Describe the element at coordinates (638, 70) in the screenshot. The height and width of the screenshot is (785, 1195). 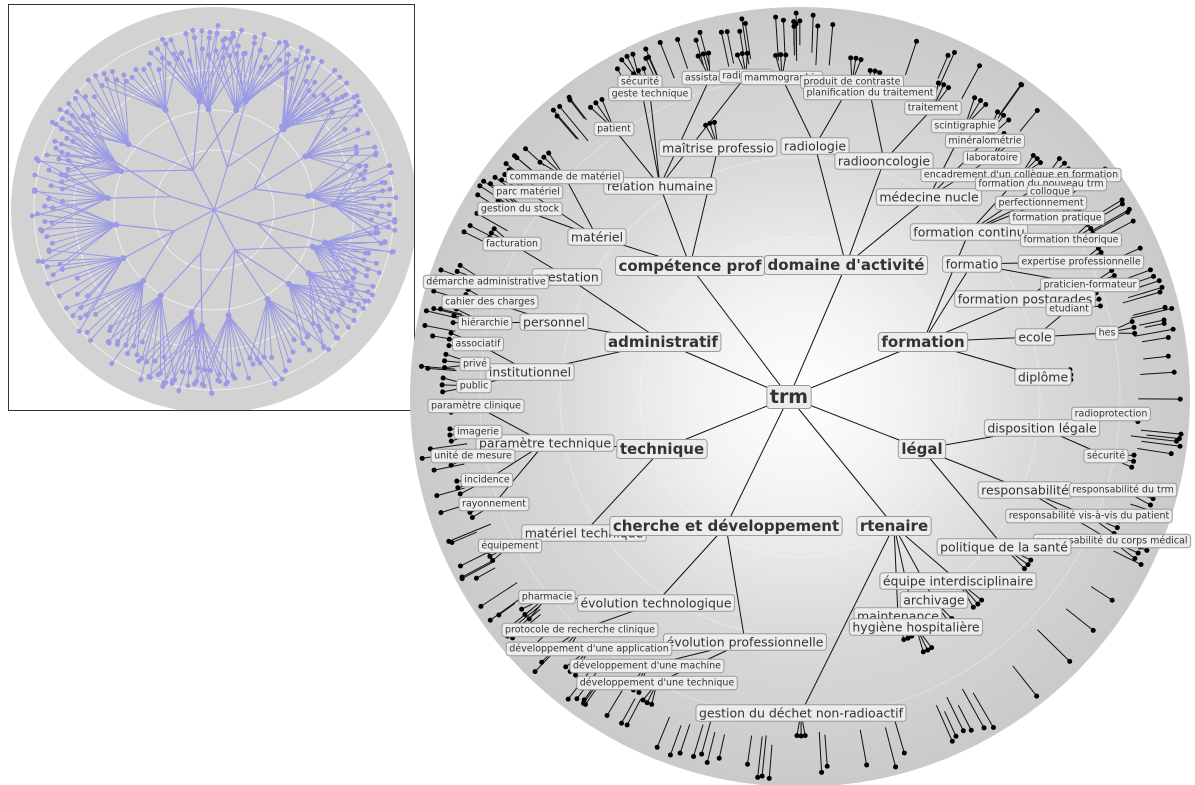
I see `leaf-geste-technique-leaf` at that location.